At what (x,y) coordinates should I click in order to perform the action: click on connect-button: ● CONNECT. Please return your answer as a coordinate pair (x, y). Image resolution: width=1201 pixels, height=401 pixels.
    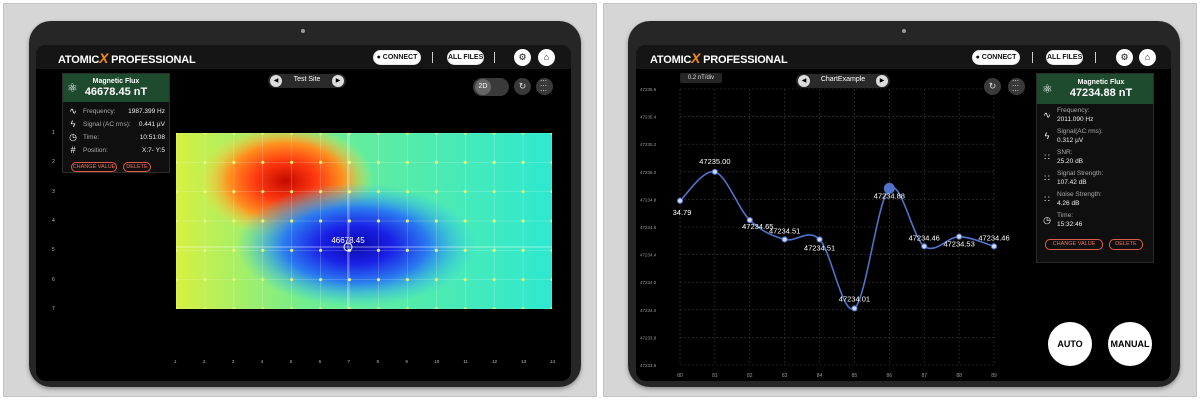
    Looking at the image, I should click on (397, 57).